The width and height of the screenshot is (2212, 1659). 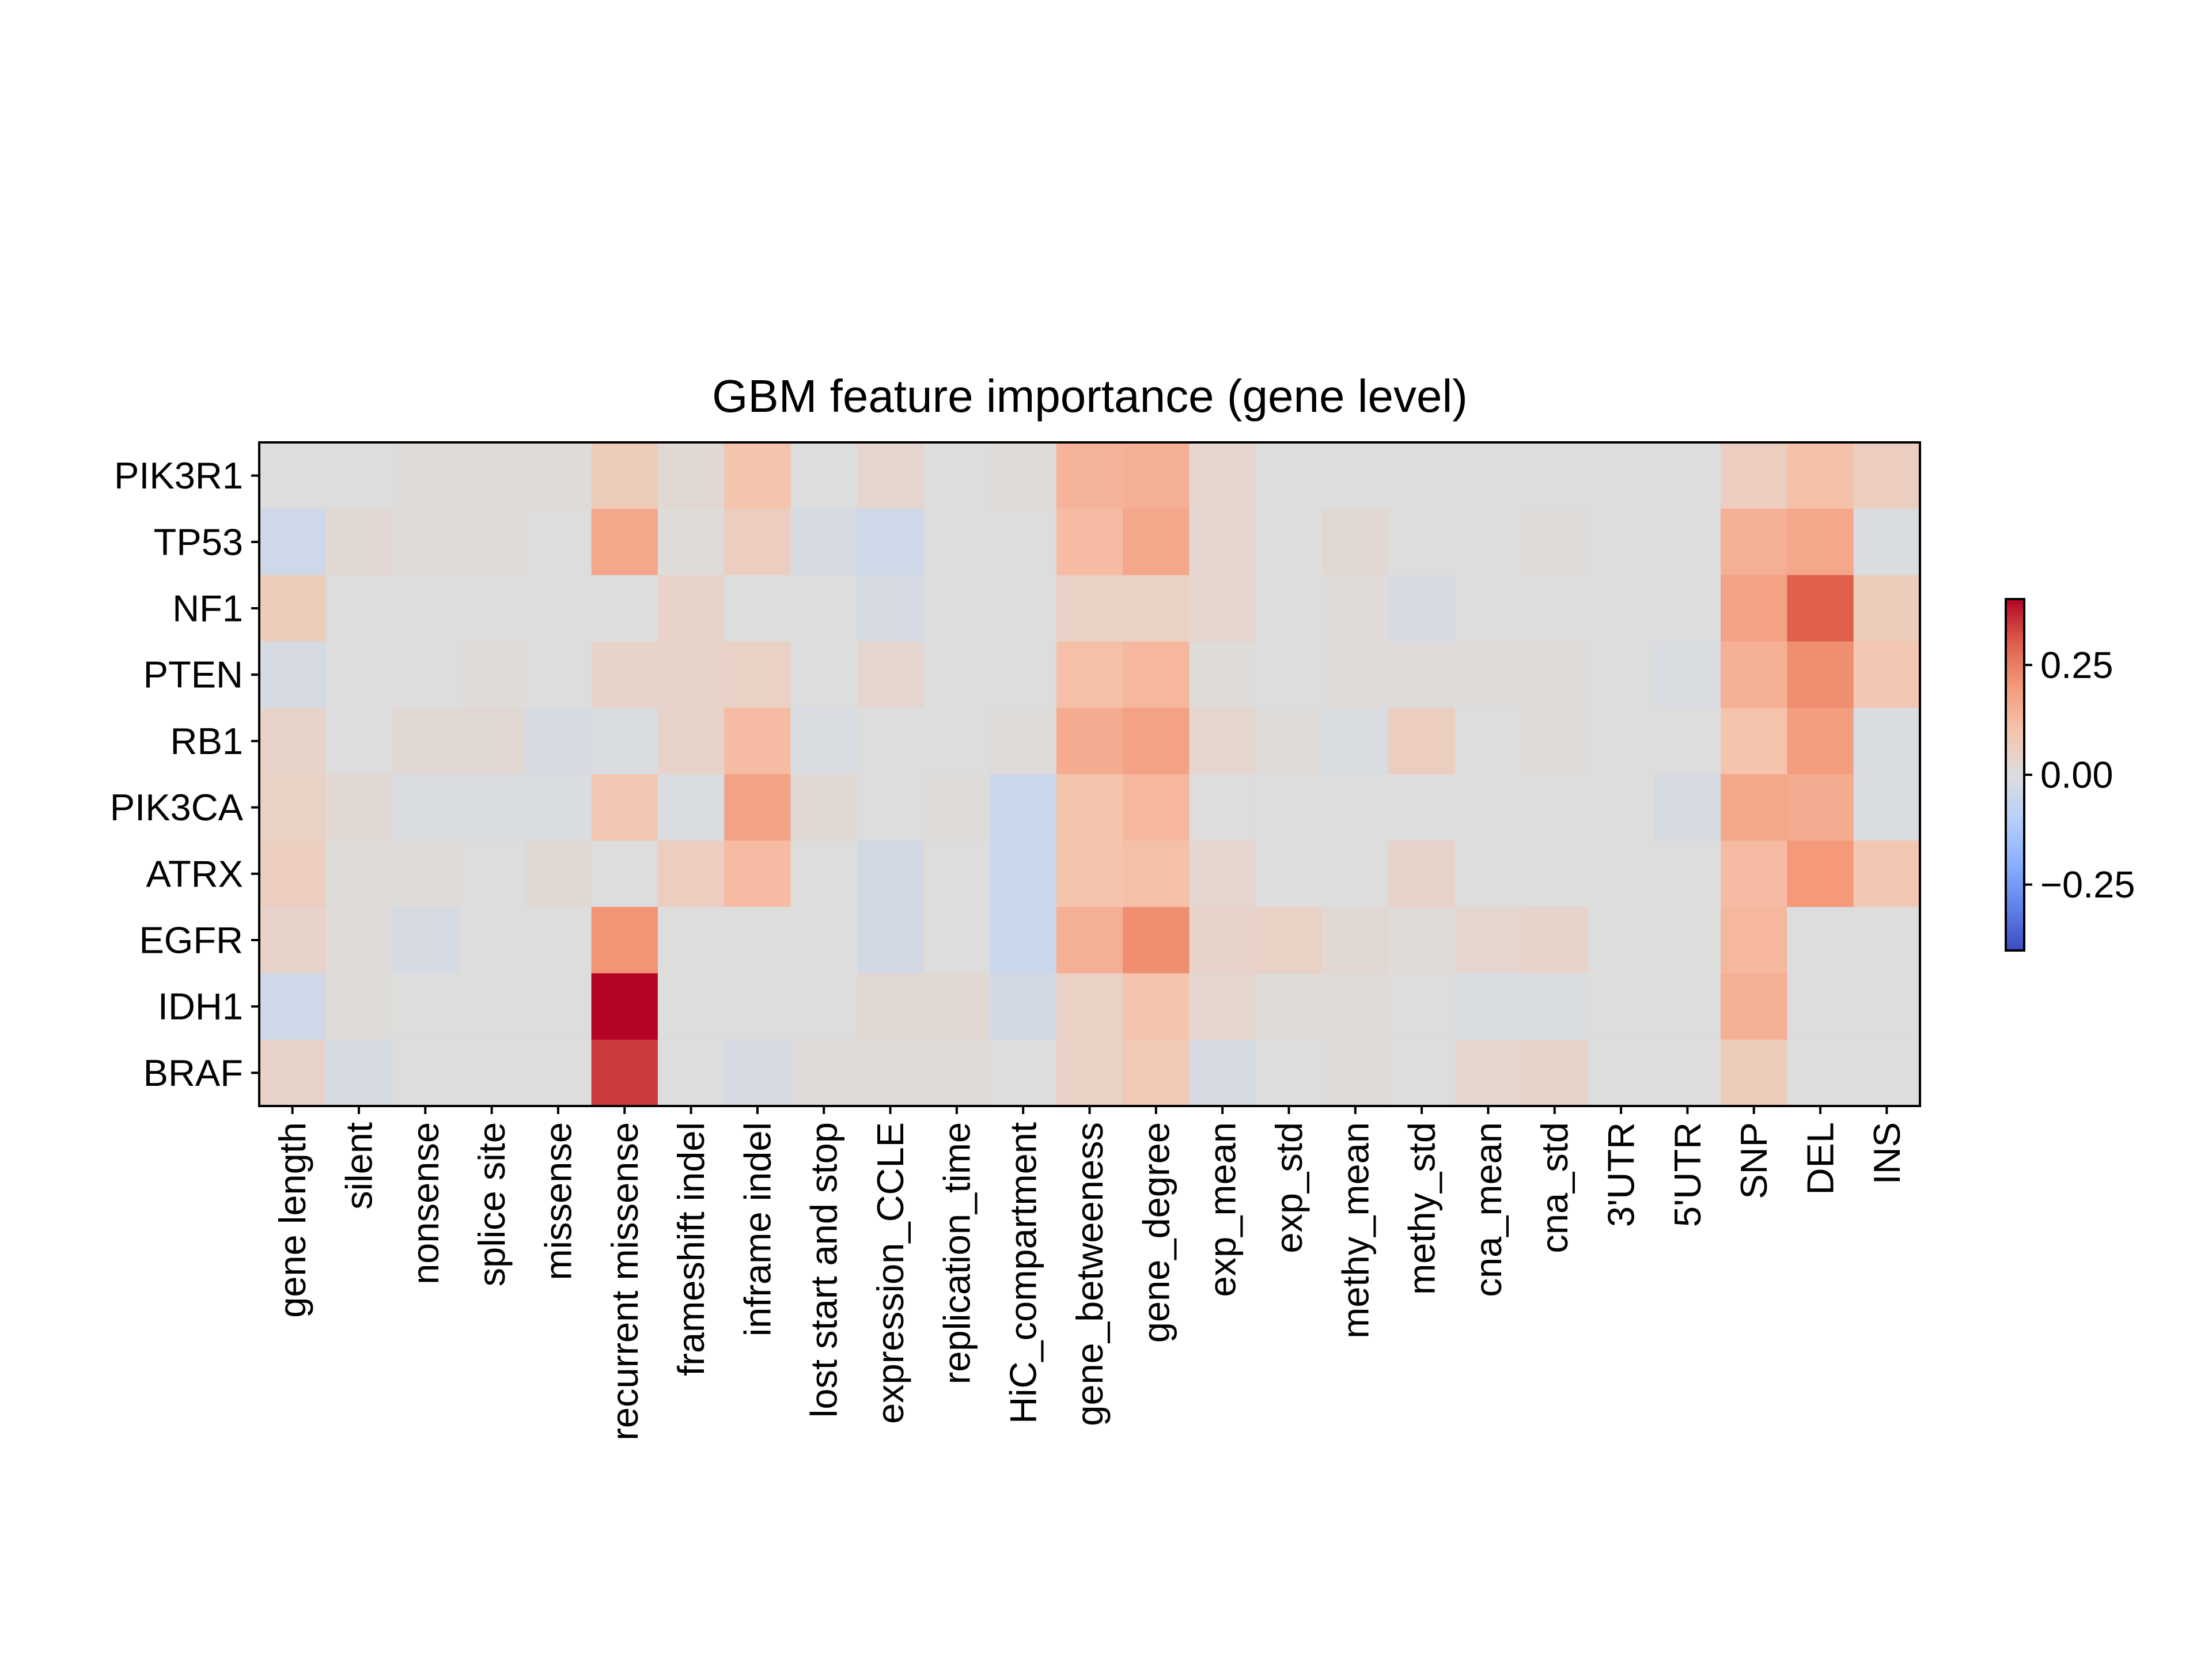 What do you see at coordinates (2079, 775) in the screenshot?
I see `colorbar-ticks: 0.25 0.00 −0.25` at bounding box center [2079, 775].